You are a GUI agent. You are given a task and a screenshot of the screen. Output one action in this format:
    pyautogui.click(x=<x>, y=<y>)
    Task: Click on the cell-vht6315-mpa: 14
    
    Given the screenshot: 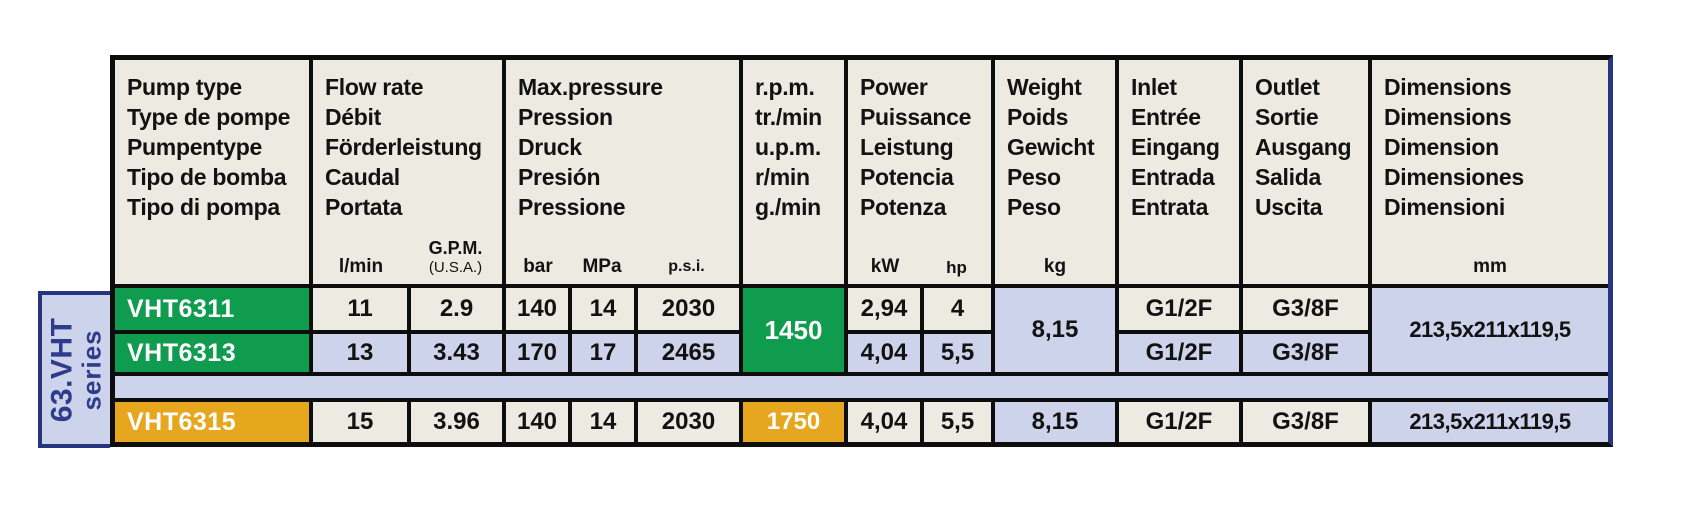 What is the action you would take?
    pyautogui.click(x=603, y=422)
    